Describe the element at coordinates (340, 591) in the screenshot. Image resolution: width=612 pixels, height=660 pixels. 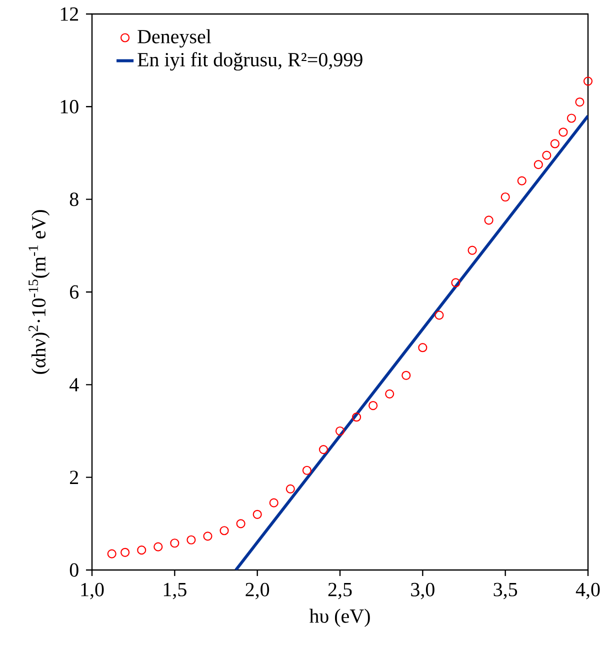
I see `x-tick-label: 2,5` at that location.